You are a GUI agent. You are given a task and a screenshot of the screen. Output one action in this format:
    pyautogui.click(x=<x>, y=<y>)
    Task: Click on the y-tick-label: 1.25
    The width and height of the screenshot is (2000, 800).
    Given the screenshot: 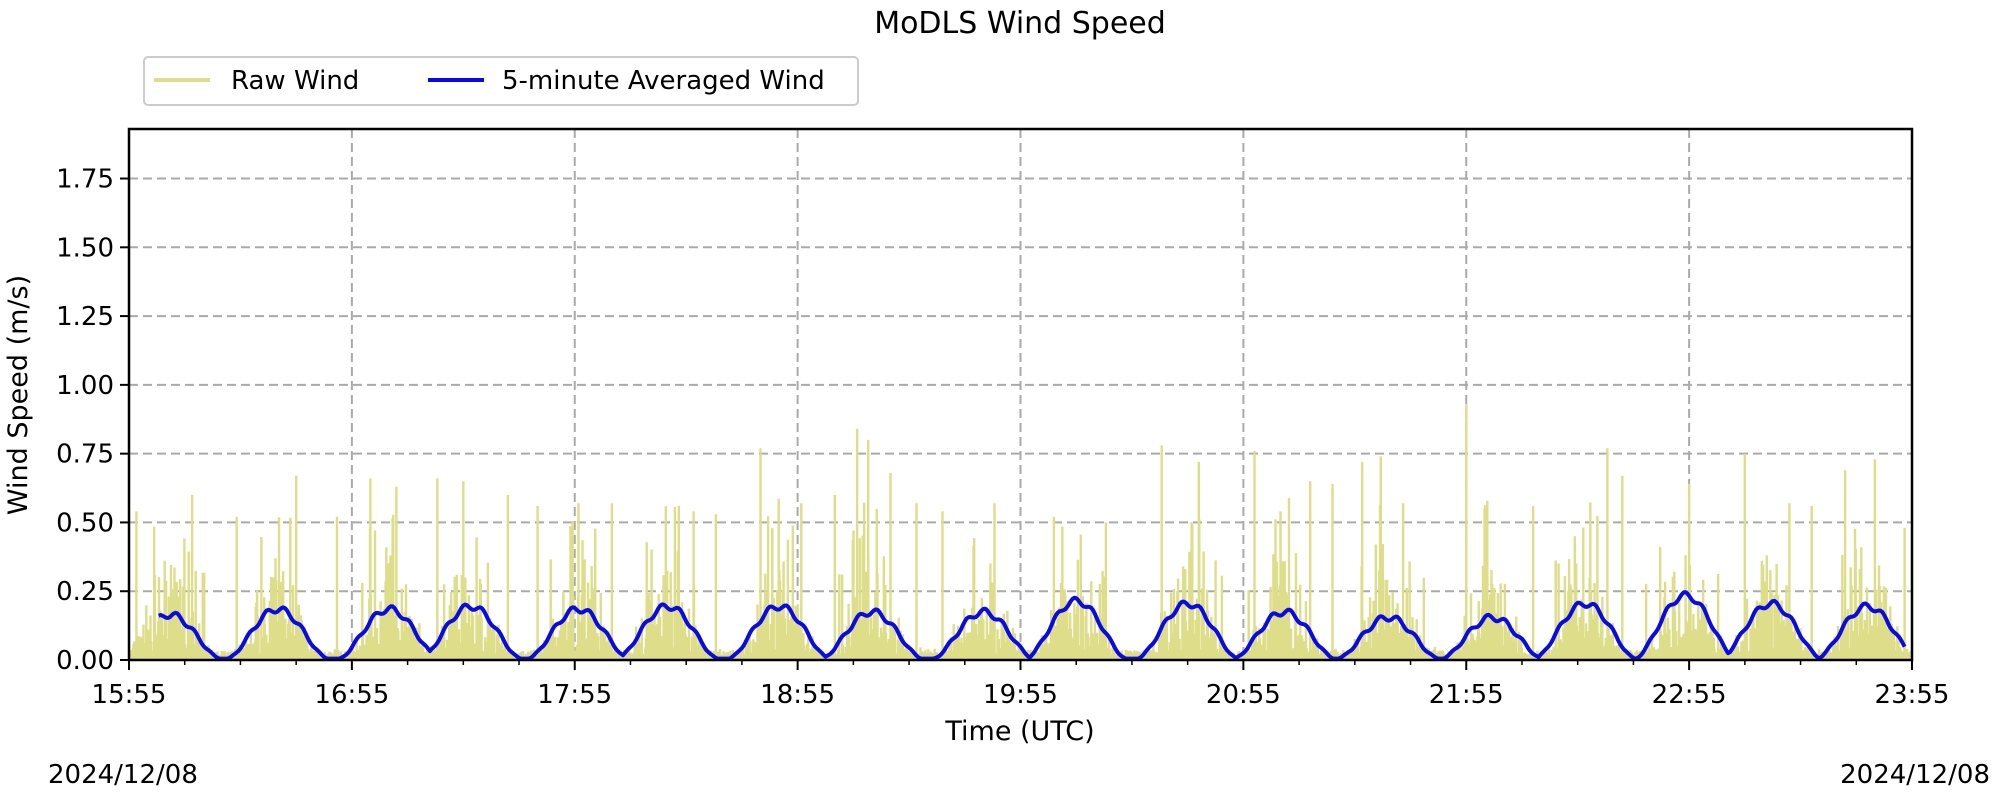 What is the action you would take?
    pyautogui.click(x=85, y=317)
    